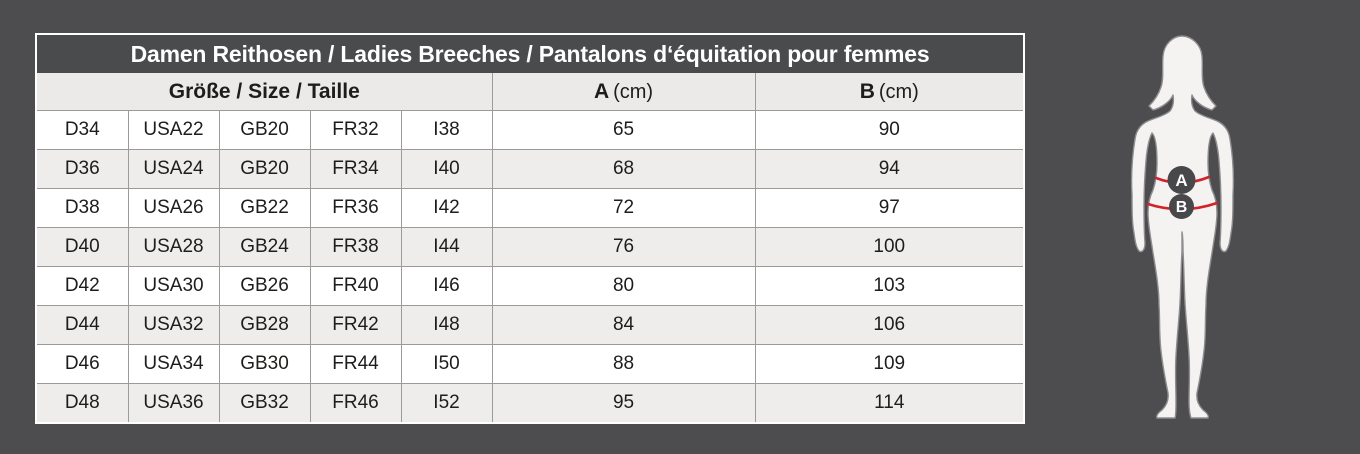  I want to click on cell-size-fr: FR38, so click(355, 247).